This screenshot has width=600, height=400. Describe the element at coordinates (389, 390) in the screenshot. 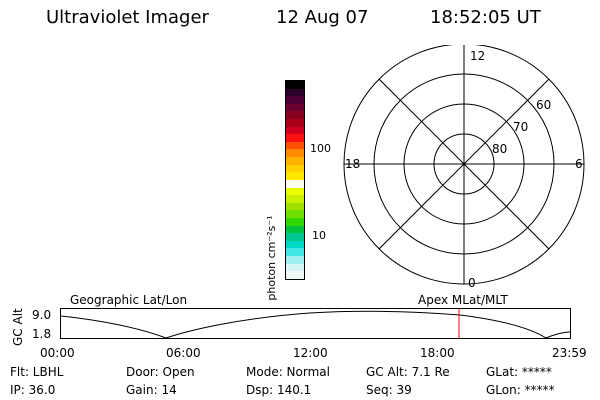

I see `seq-info: Seq: 39` at that location.